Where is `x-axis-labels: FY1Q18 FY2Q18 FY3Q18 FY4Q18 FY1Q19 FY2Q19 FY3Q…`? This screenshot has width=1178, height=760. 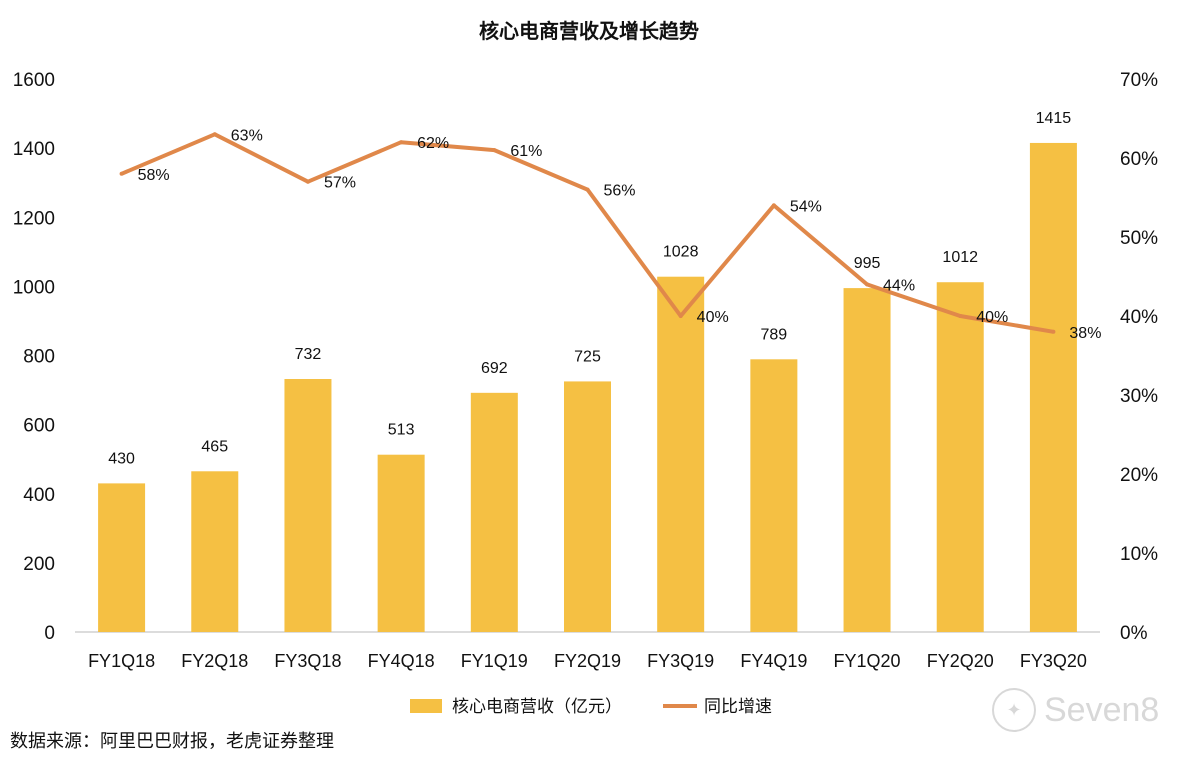 x-axis-labels: FY1Q18 FY2Q18 FY3Q18 FY4Q18 FY1Q19 FY2Q19 FY3Q… is located at coordinates (587, 661).